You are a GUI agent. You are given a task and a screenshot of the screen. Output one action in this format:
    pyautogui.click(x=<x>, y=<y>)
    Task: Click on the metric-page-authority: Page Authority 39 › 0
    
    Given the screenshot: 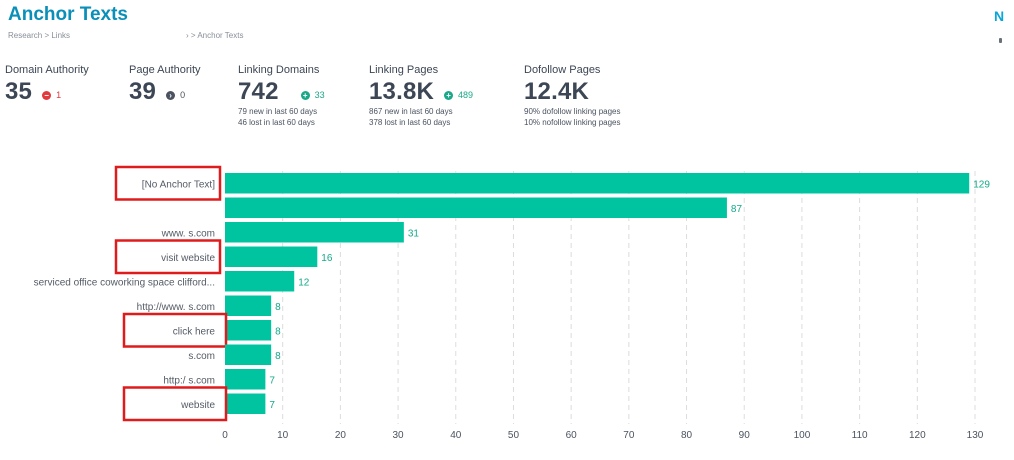 What is the action you would take?
    pyautogui.click(x=165, y=85)
    